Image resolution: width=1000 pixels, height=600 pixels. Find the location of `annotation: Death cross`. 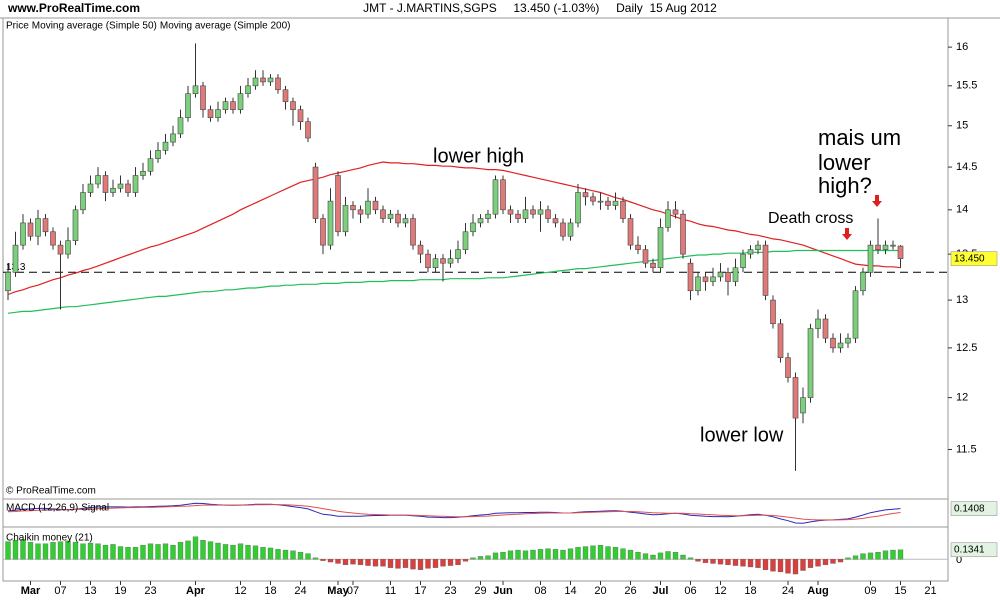

annotation: Death cross is located at coordinates (810, 218).